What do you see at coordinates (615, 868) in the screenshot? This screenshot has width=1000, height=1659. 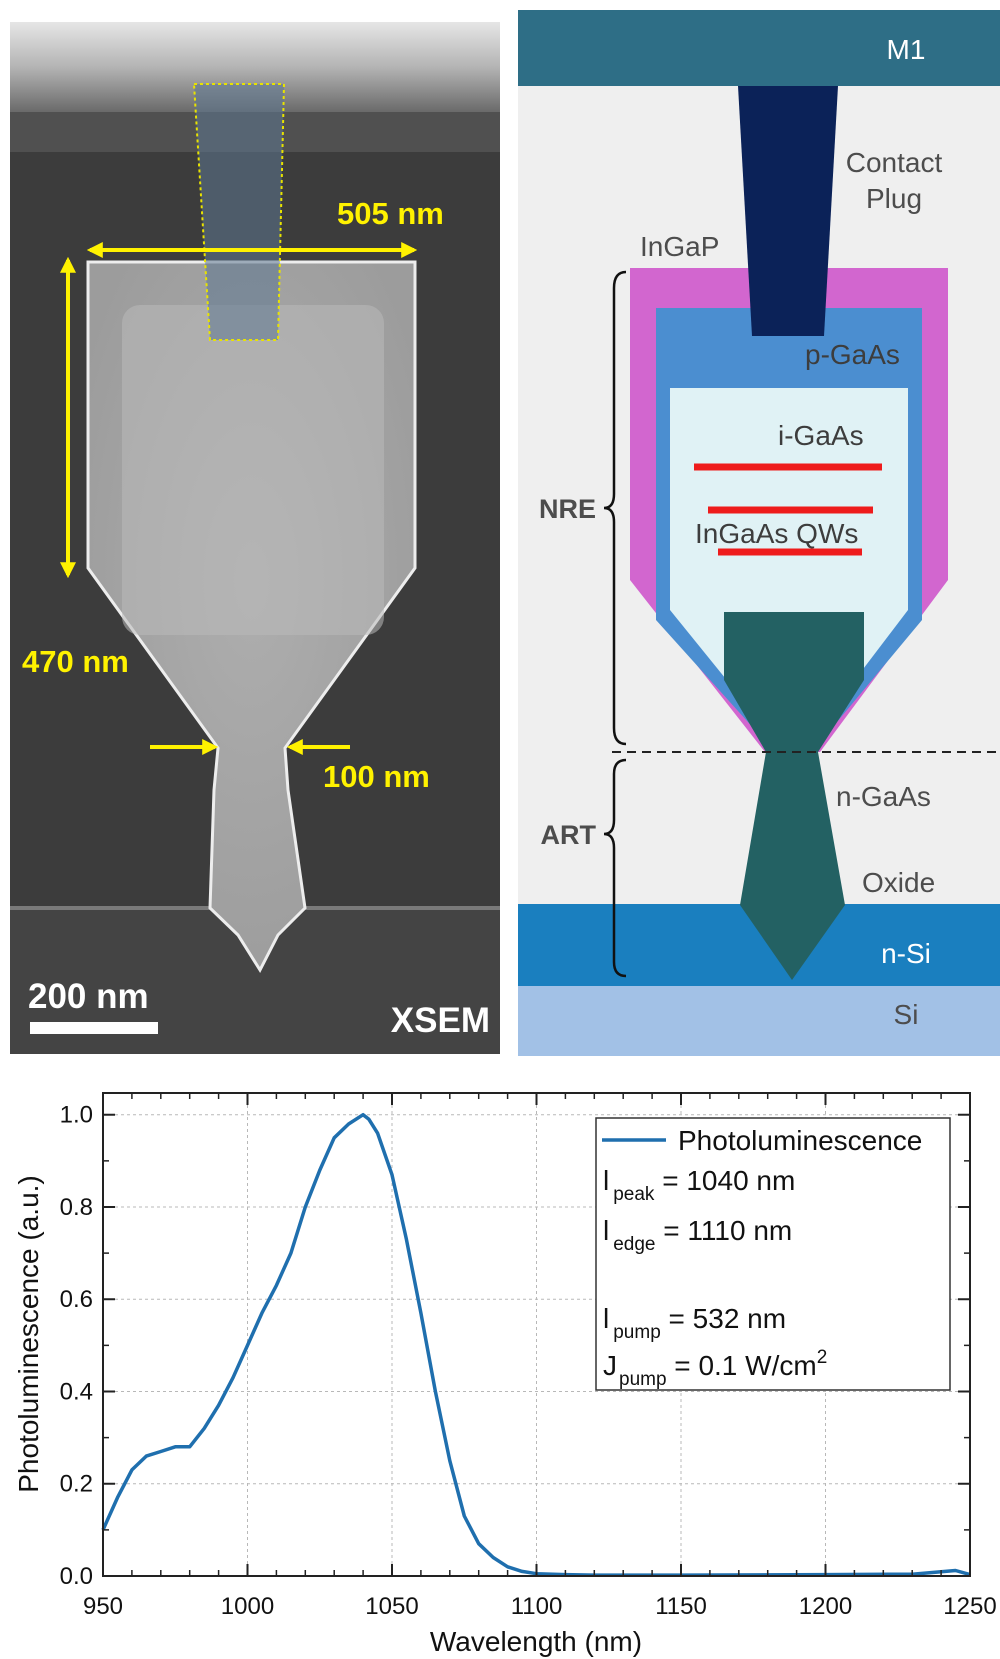 I see `art-brace` at bounding box center [615, 868].